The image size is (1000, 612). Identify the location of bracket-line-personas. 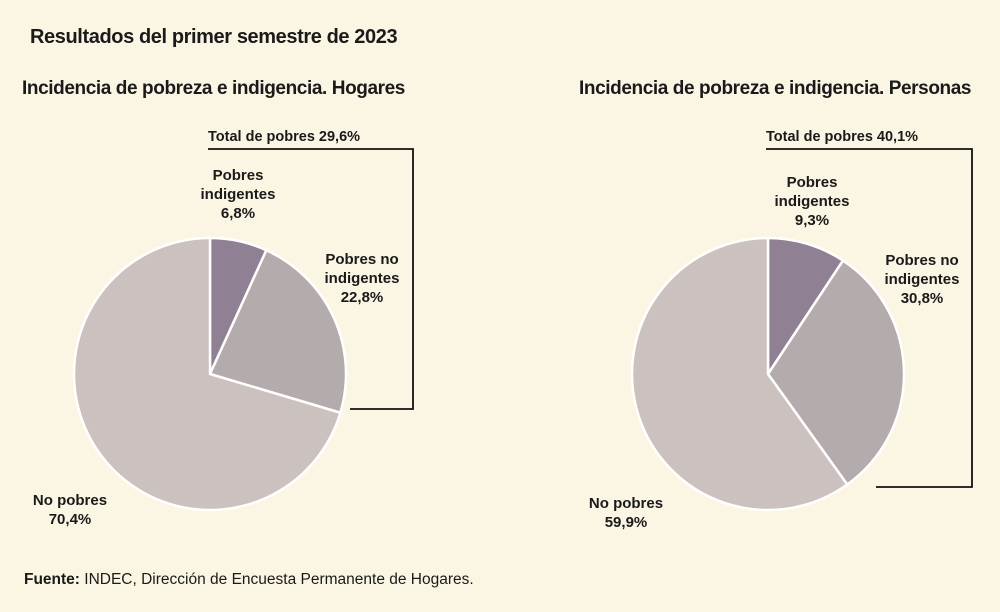
(869, 318).